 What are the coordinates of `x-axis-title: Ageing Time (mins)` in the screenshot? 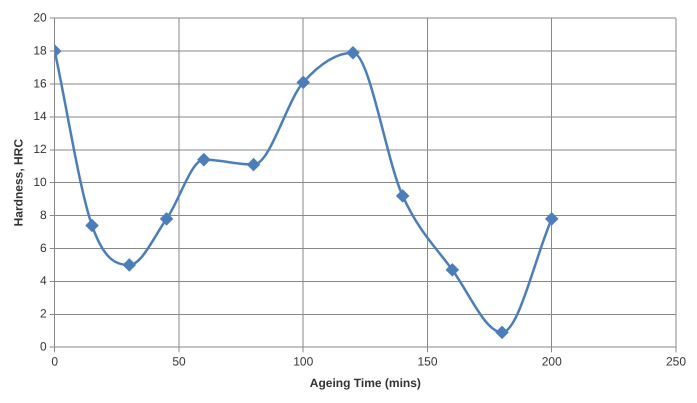 It's located at (365, 383).